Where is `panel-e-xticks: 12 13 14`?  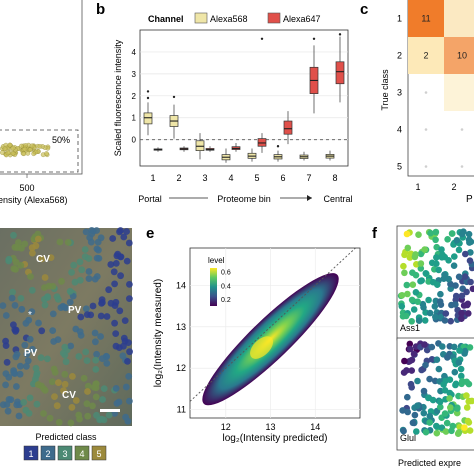 panel-e-xticks: 12 13 14 is located at coordinates (270, 427).